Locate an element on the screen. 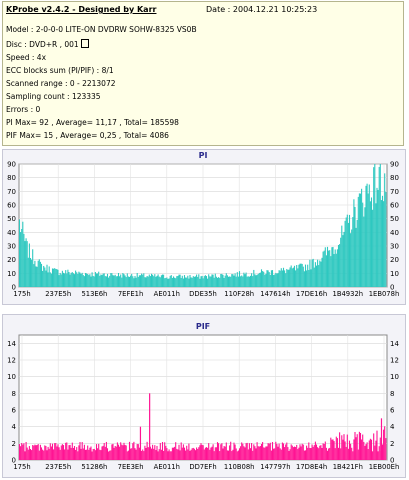 Image resolution: width=409 pixels, height=480 pixels. y-tick-label-right: 60 is located at coordinates (394, 206).